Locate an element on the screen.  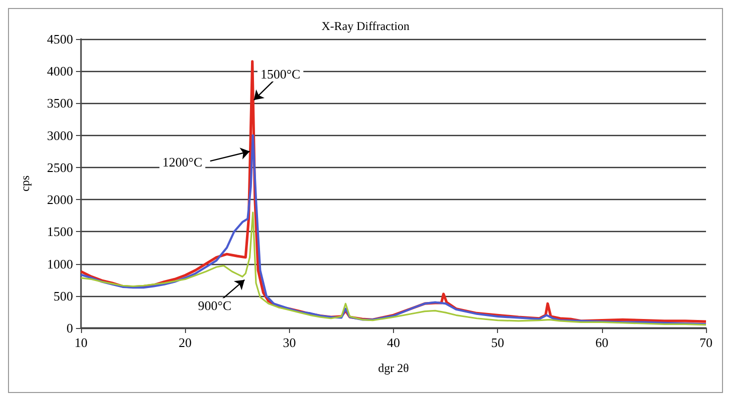
y-tick-label: 2000 is located at coordinates (60, 200).